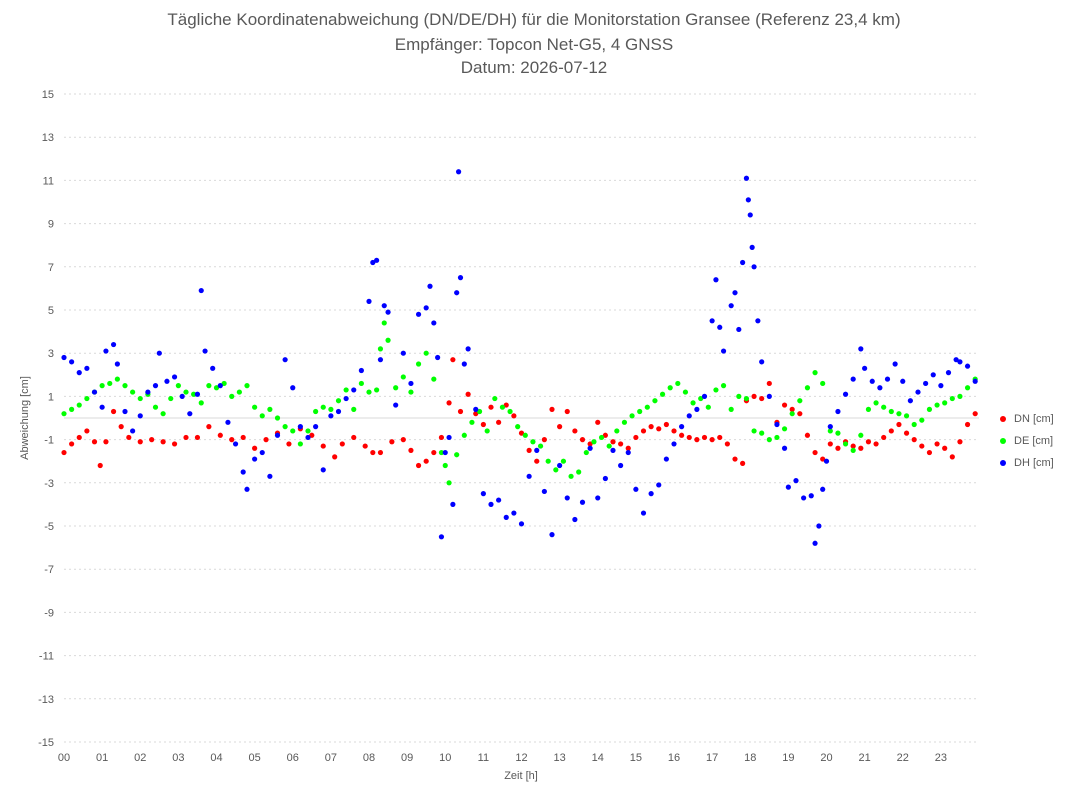 The width and height of the screenshot is (1068, 801). I want to click on x-tick-label: 23, so click(941, 758).